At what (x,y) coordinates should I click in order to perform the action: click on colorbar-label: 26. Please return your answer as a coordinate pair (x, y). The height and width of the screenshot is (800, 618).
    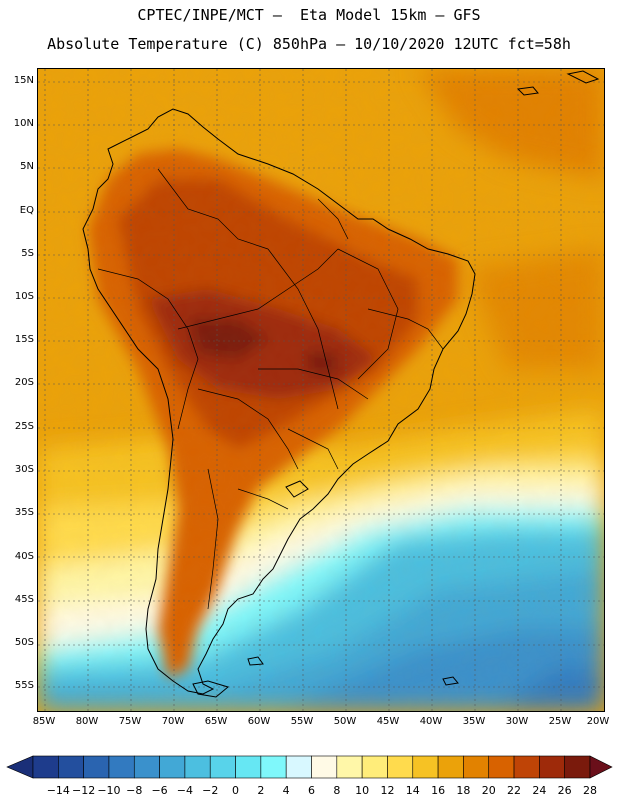
    Looking at the image, I should click on (564, 790).